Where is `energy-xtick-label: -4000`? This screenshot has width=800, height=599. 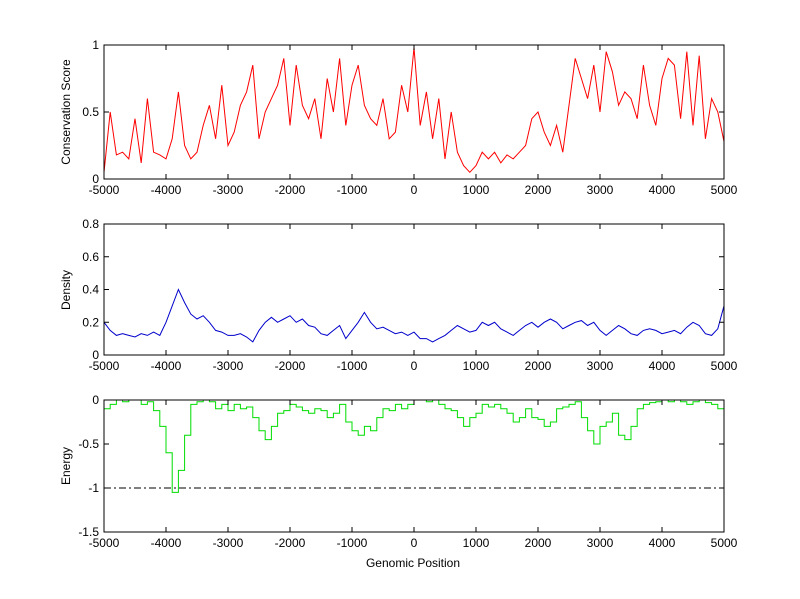 energy-xtick-label: -4000 is located at coordinates (166, 543).